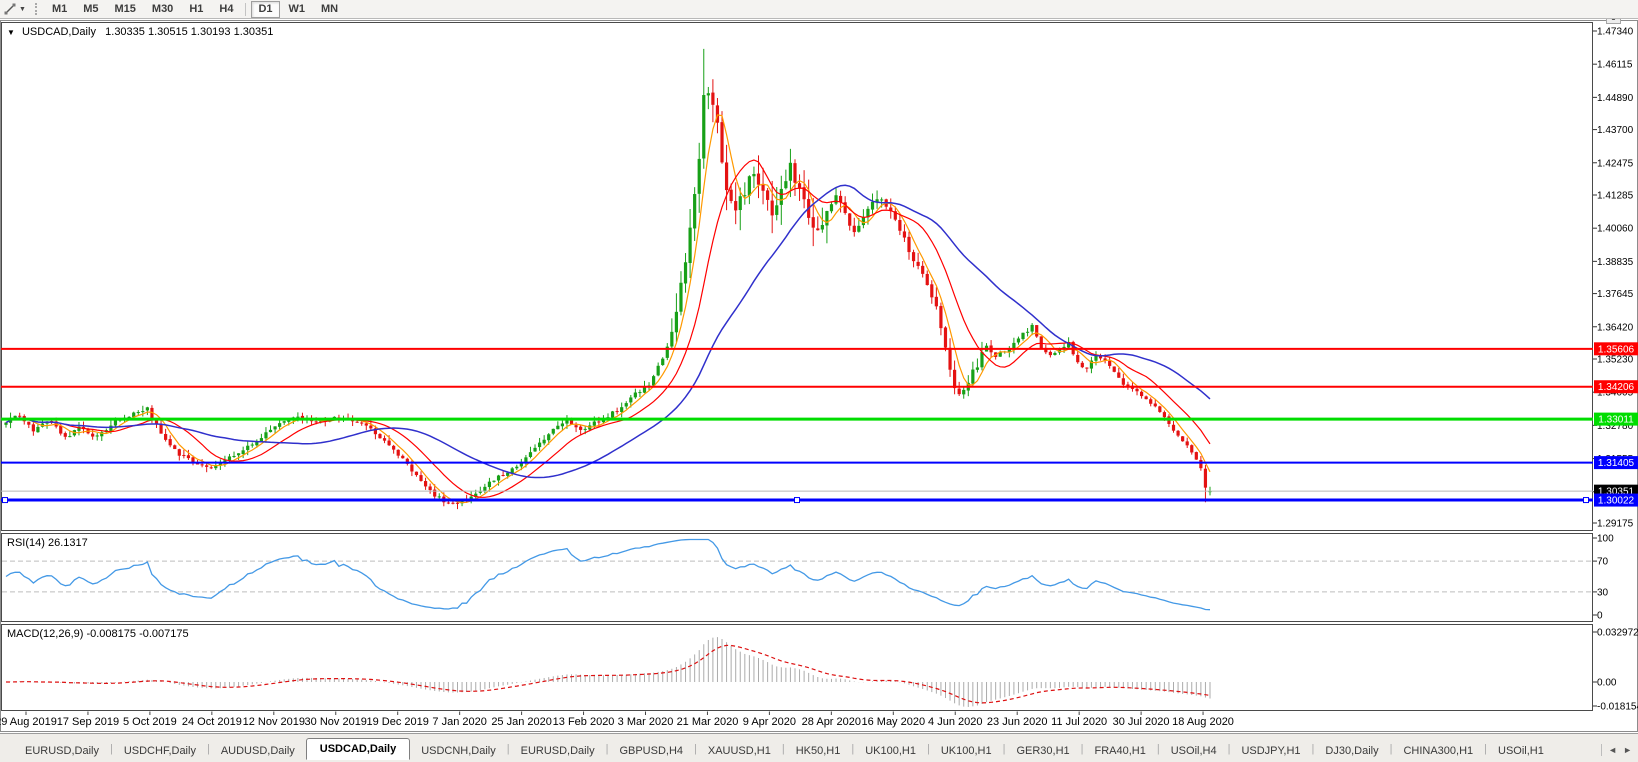 The image size is (1638, 762). What do you see at coordinates (1600, 616) in the screenshot?
I see `svg-text: 0` at bounding box center [1600, 616].